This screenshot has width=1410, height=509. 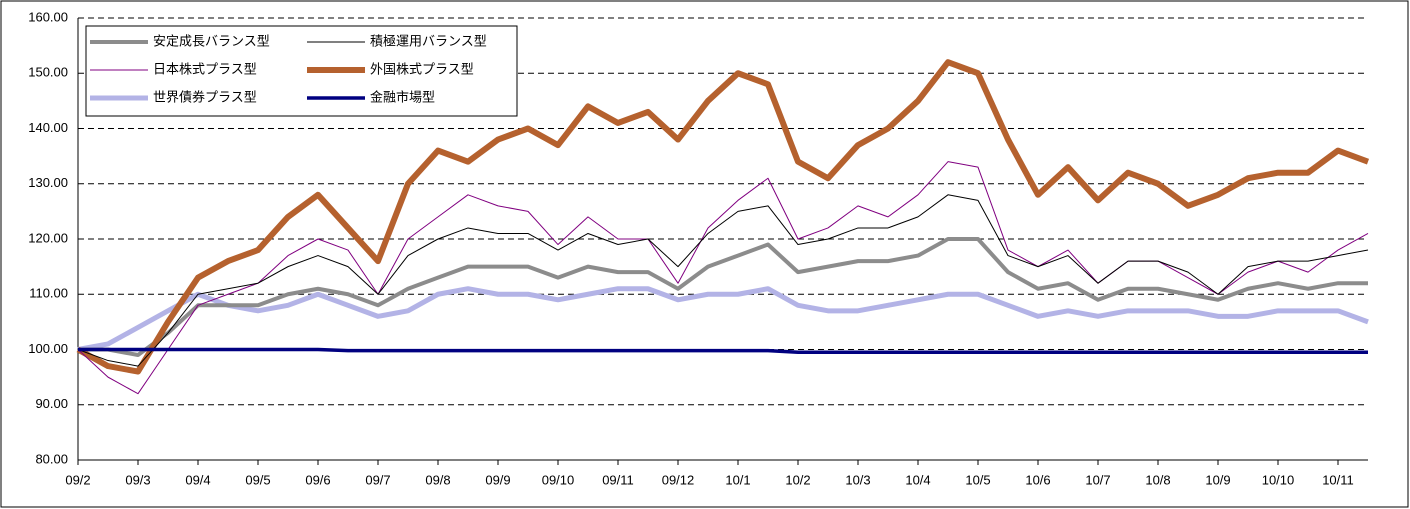 What do you see at coordinates (1338, 479) in the screenshot?
I see `x-tick-label: 10/11` at bounding box center [1338, 479].